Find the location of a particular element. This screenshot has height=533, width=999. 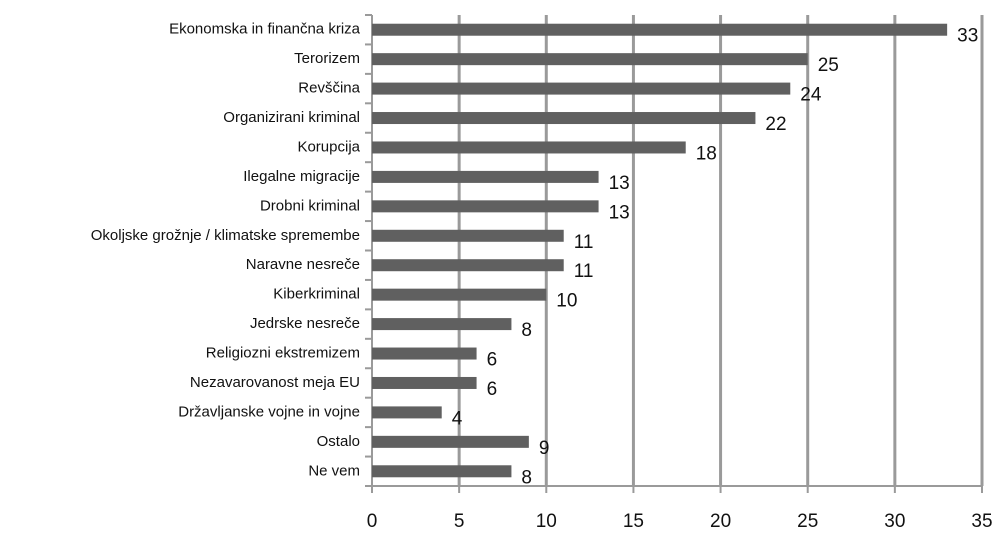

category-label: Jedrske nesreče is located at coordinates (305, 323).